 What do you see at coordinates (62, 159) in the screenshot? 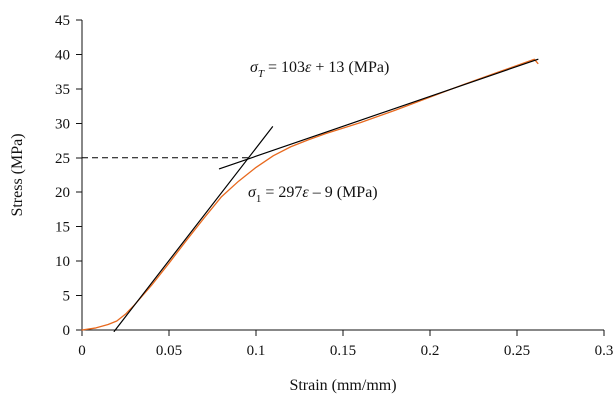
I see `y-tick-label: 25` at bounding box center [62, 159].